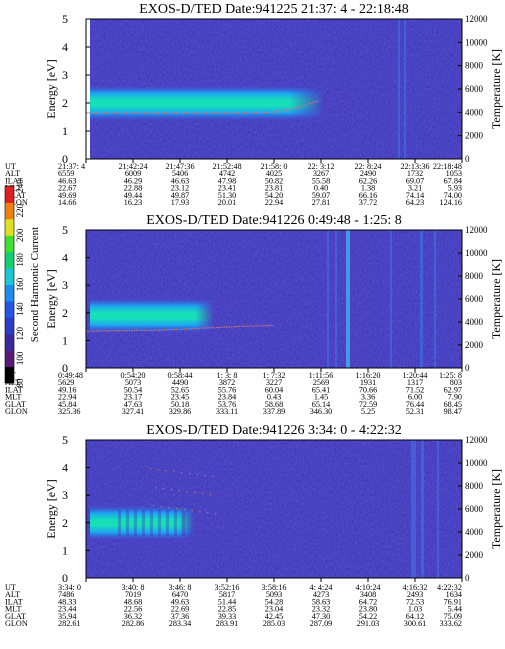  Describe the element at coordinates (227, 616) in the screenshot. I see `ephemeris-cell: 39.33` at that location.